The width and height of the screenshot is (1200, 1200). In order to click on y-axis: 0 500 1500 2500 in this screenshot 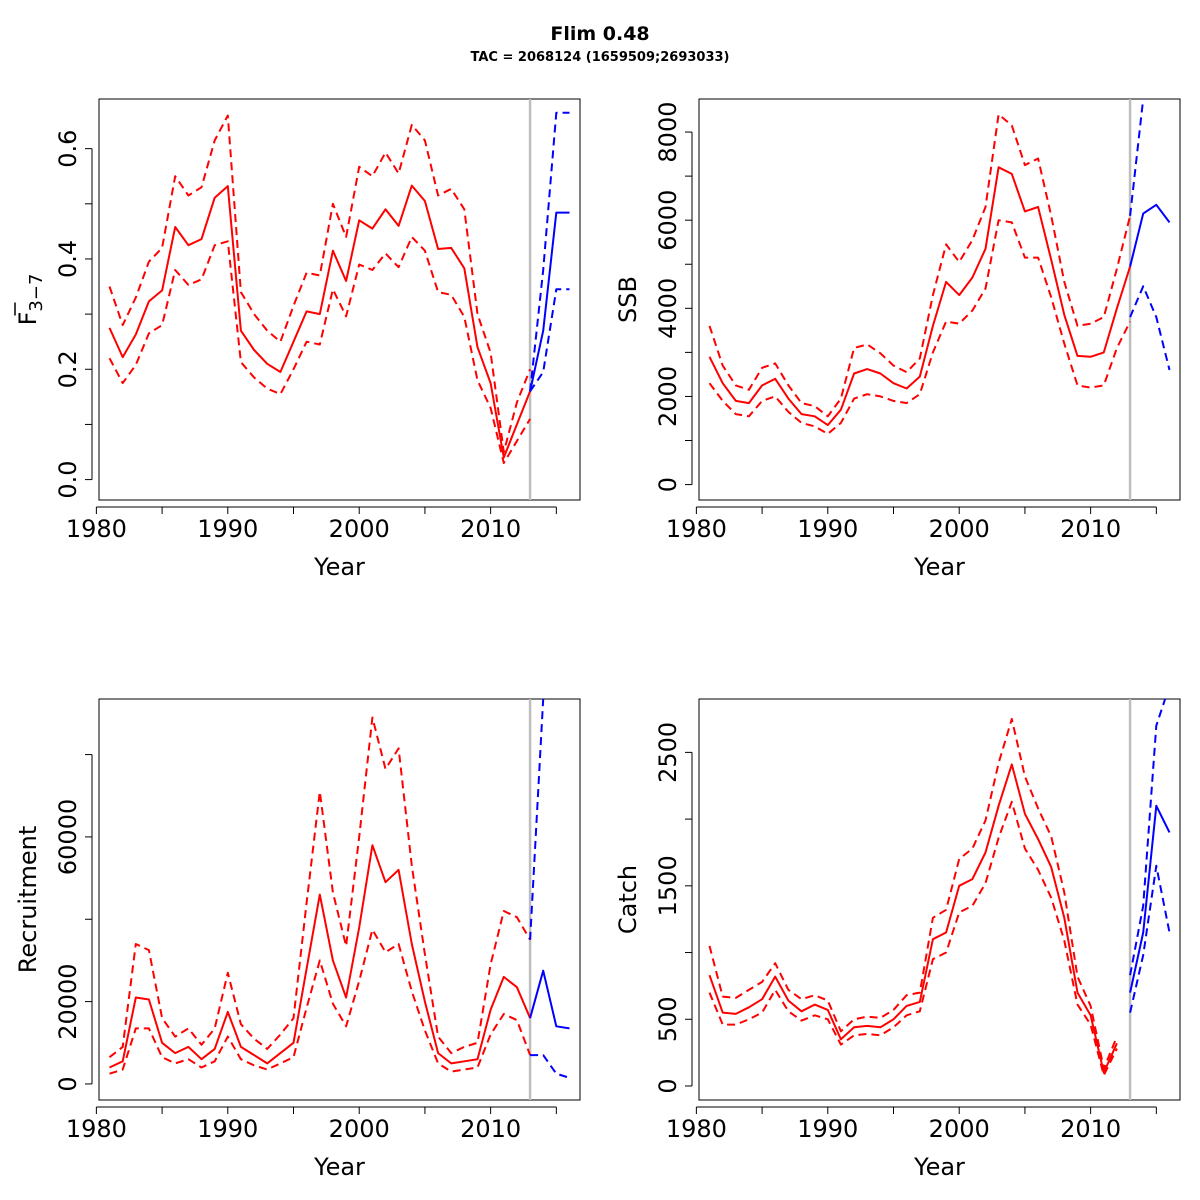, I will do `click(673, 908)`.